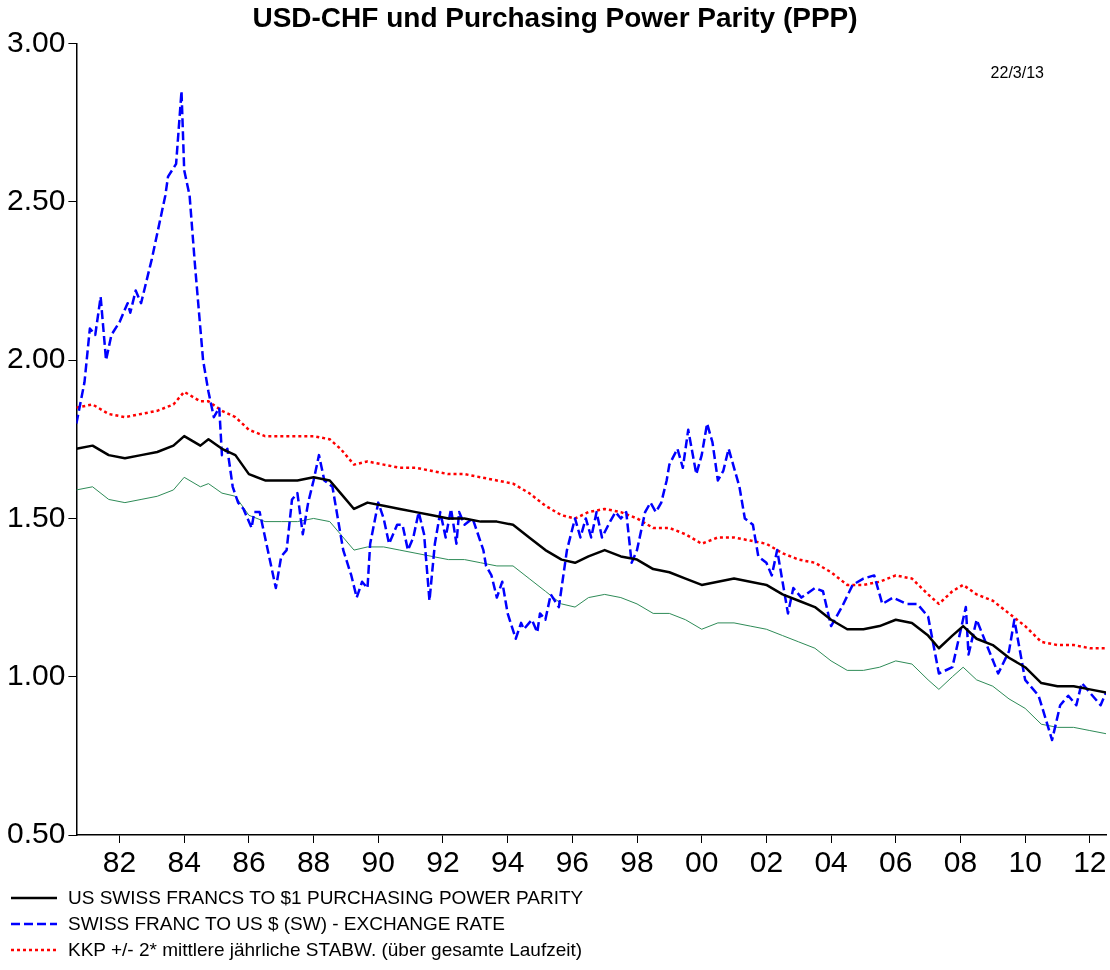 The width and height of the screenshot is (1110, 970). I want to click on x-tick-label: 84, so click(184, 862).